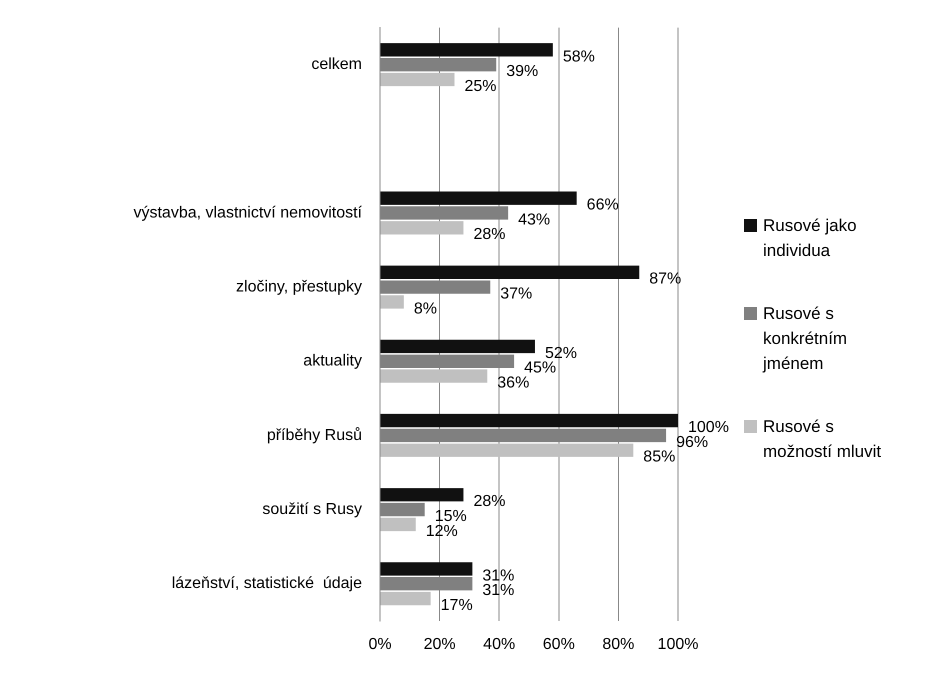 This screenshot has height=678, width=926. I want to click on x-tick-label: 80%, so click(618, 644).